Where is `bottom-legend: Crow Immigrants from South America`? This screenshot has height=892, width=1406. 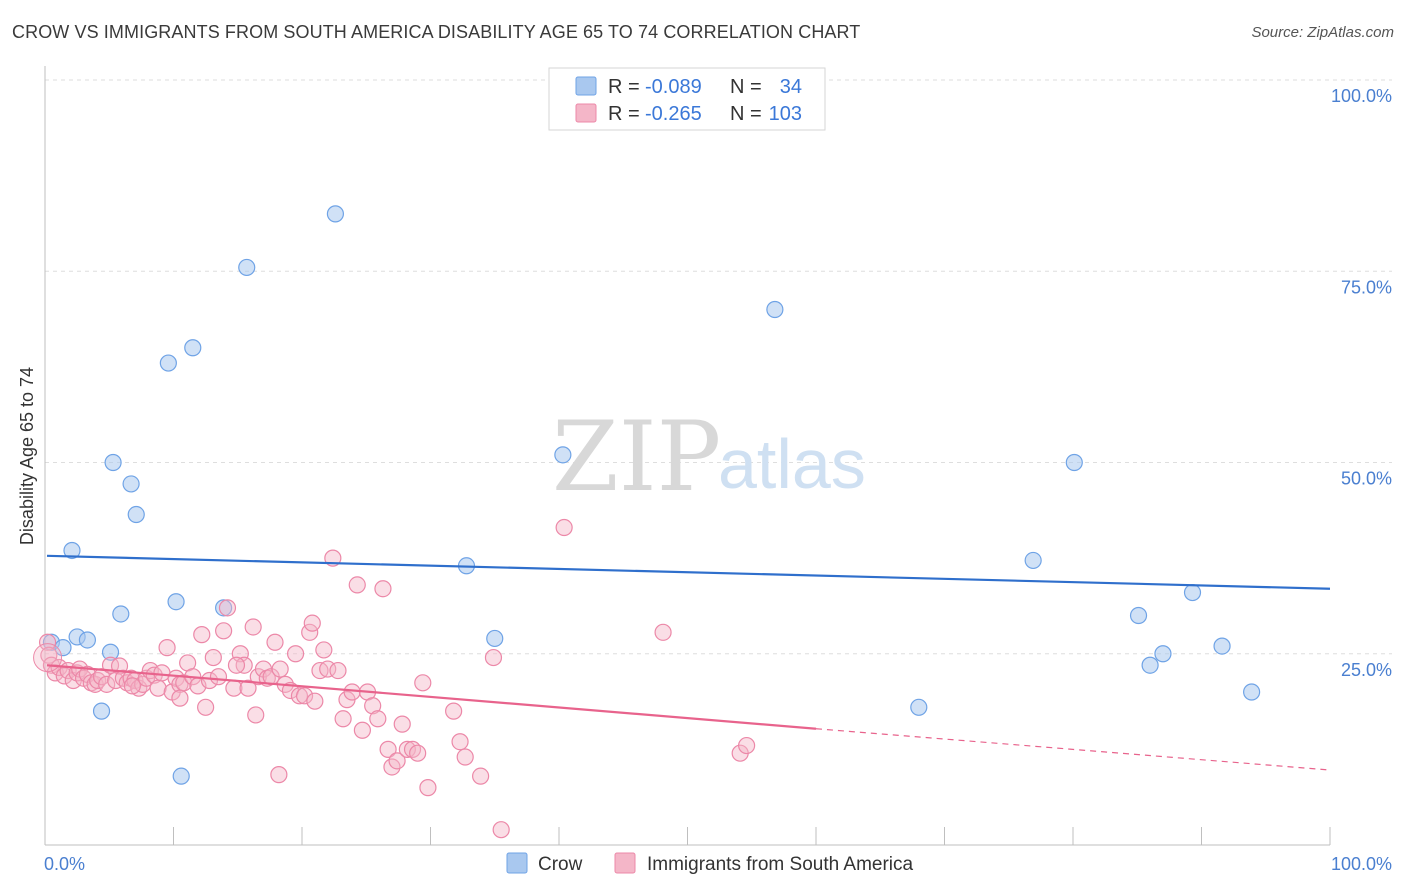
bottom-legend: Crow Immigrants from South America is located at coordinates (710, 863).